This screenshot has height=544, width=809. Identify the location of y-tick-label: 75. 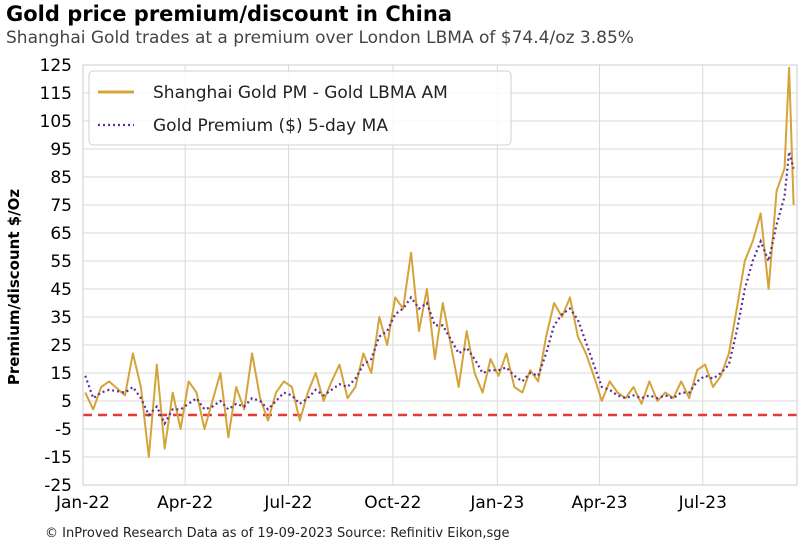
(61, 206).